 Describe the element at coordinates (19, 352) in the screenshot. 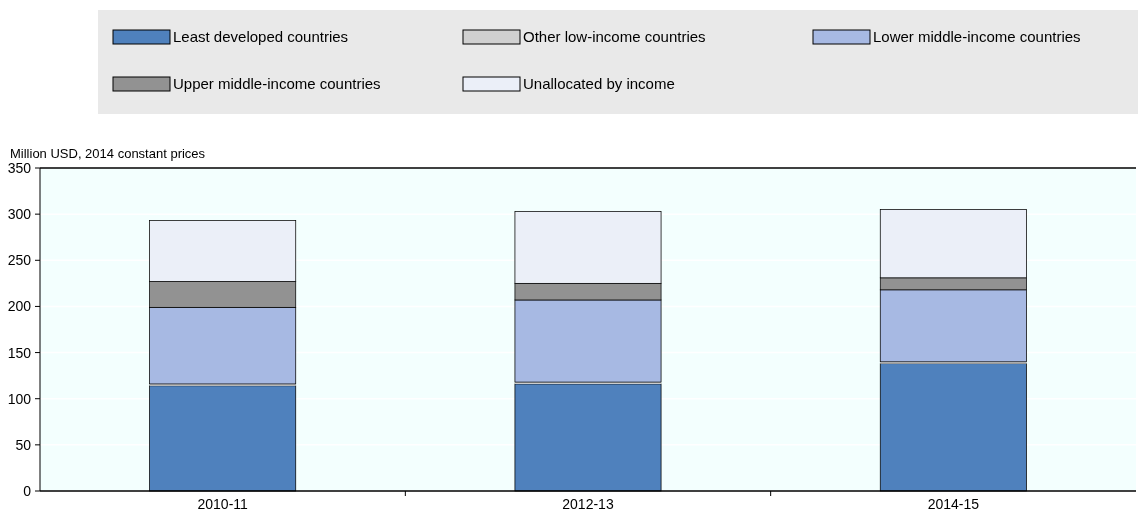

I see `y-tick-label: 150` at that location.